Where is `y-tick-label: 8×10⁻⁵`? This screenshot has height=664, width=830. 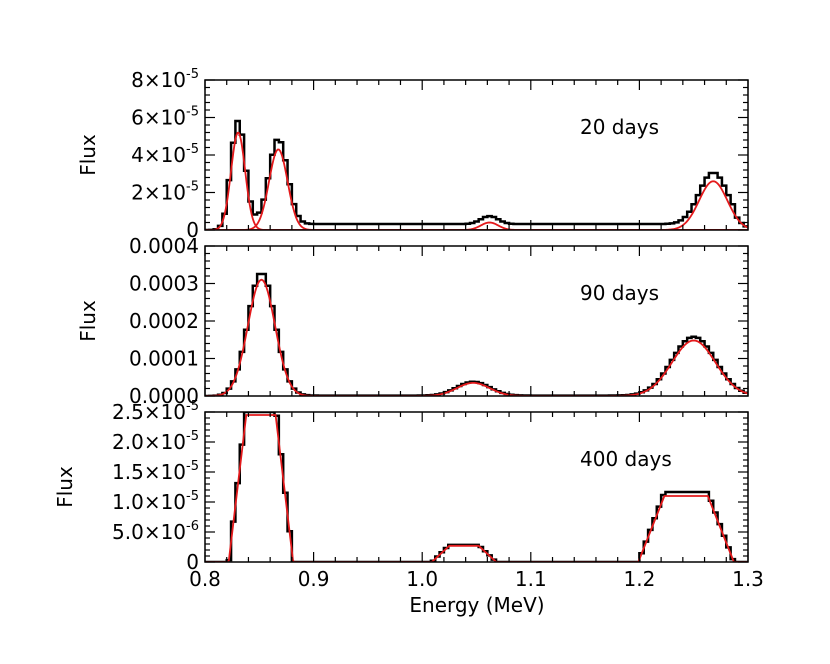
y-tick-label: 8×10⁻⁵ is located at coordinates (165, 79).